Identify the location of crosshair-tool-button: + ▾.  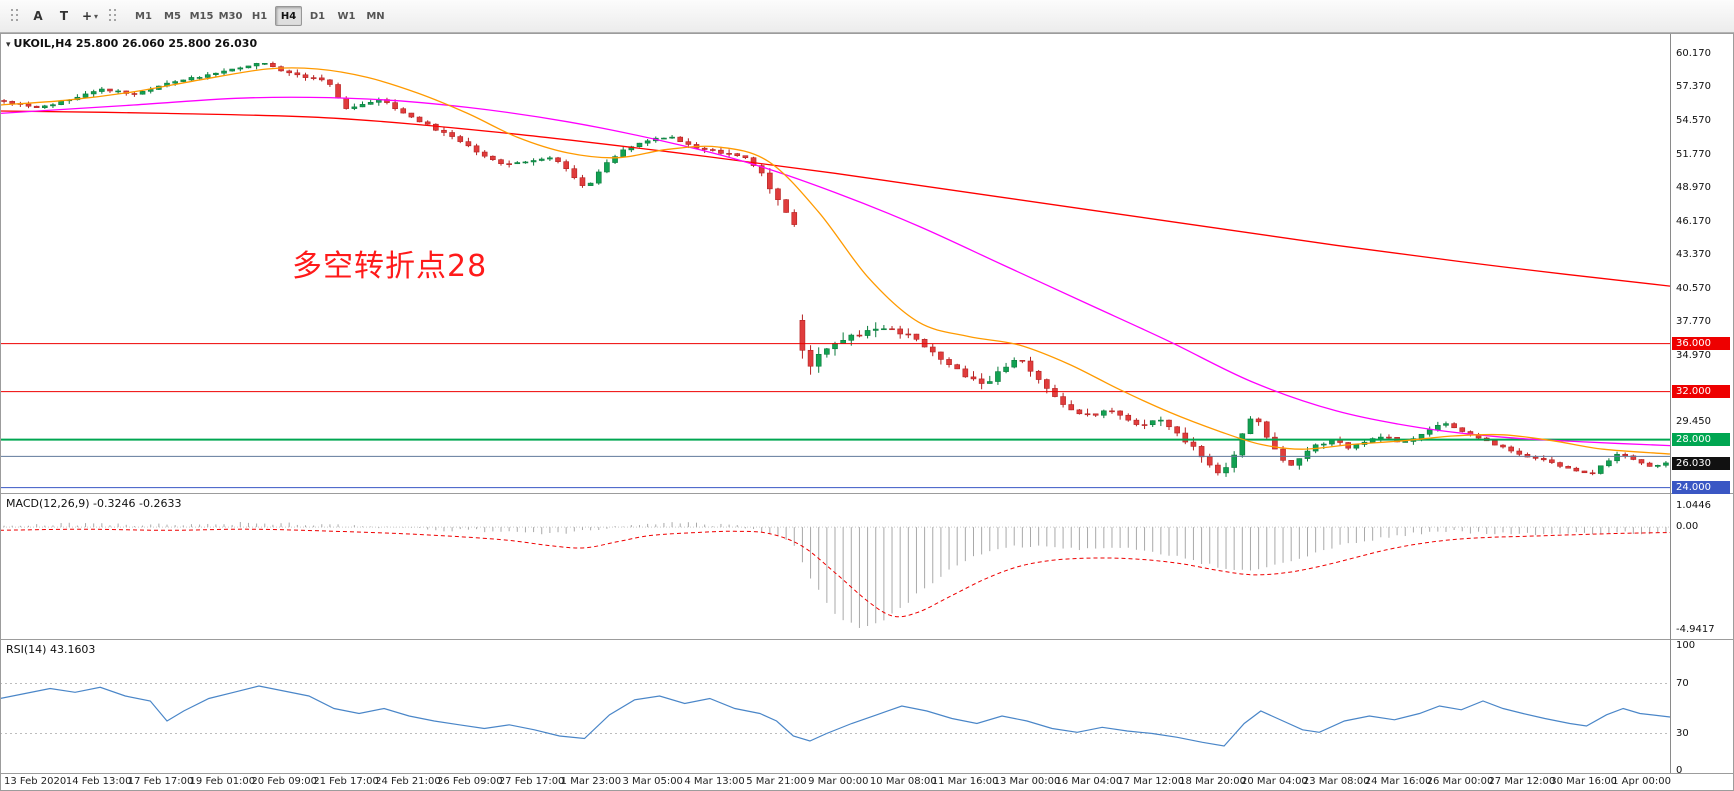
(90, 16).